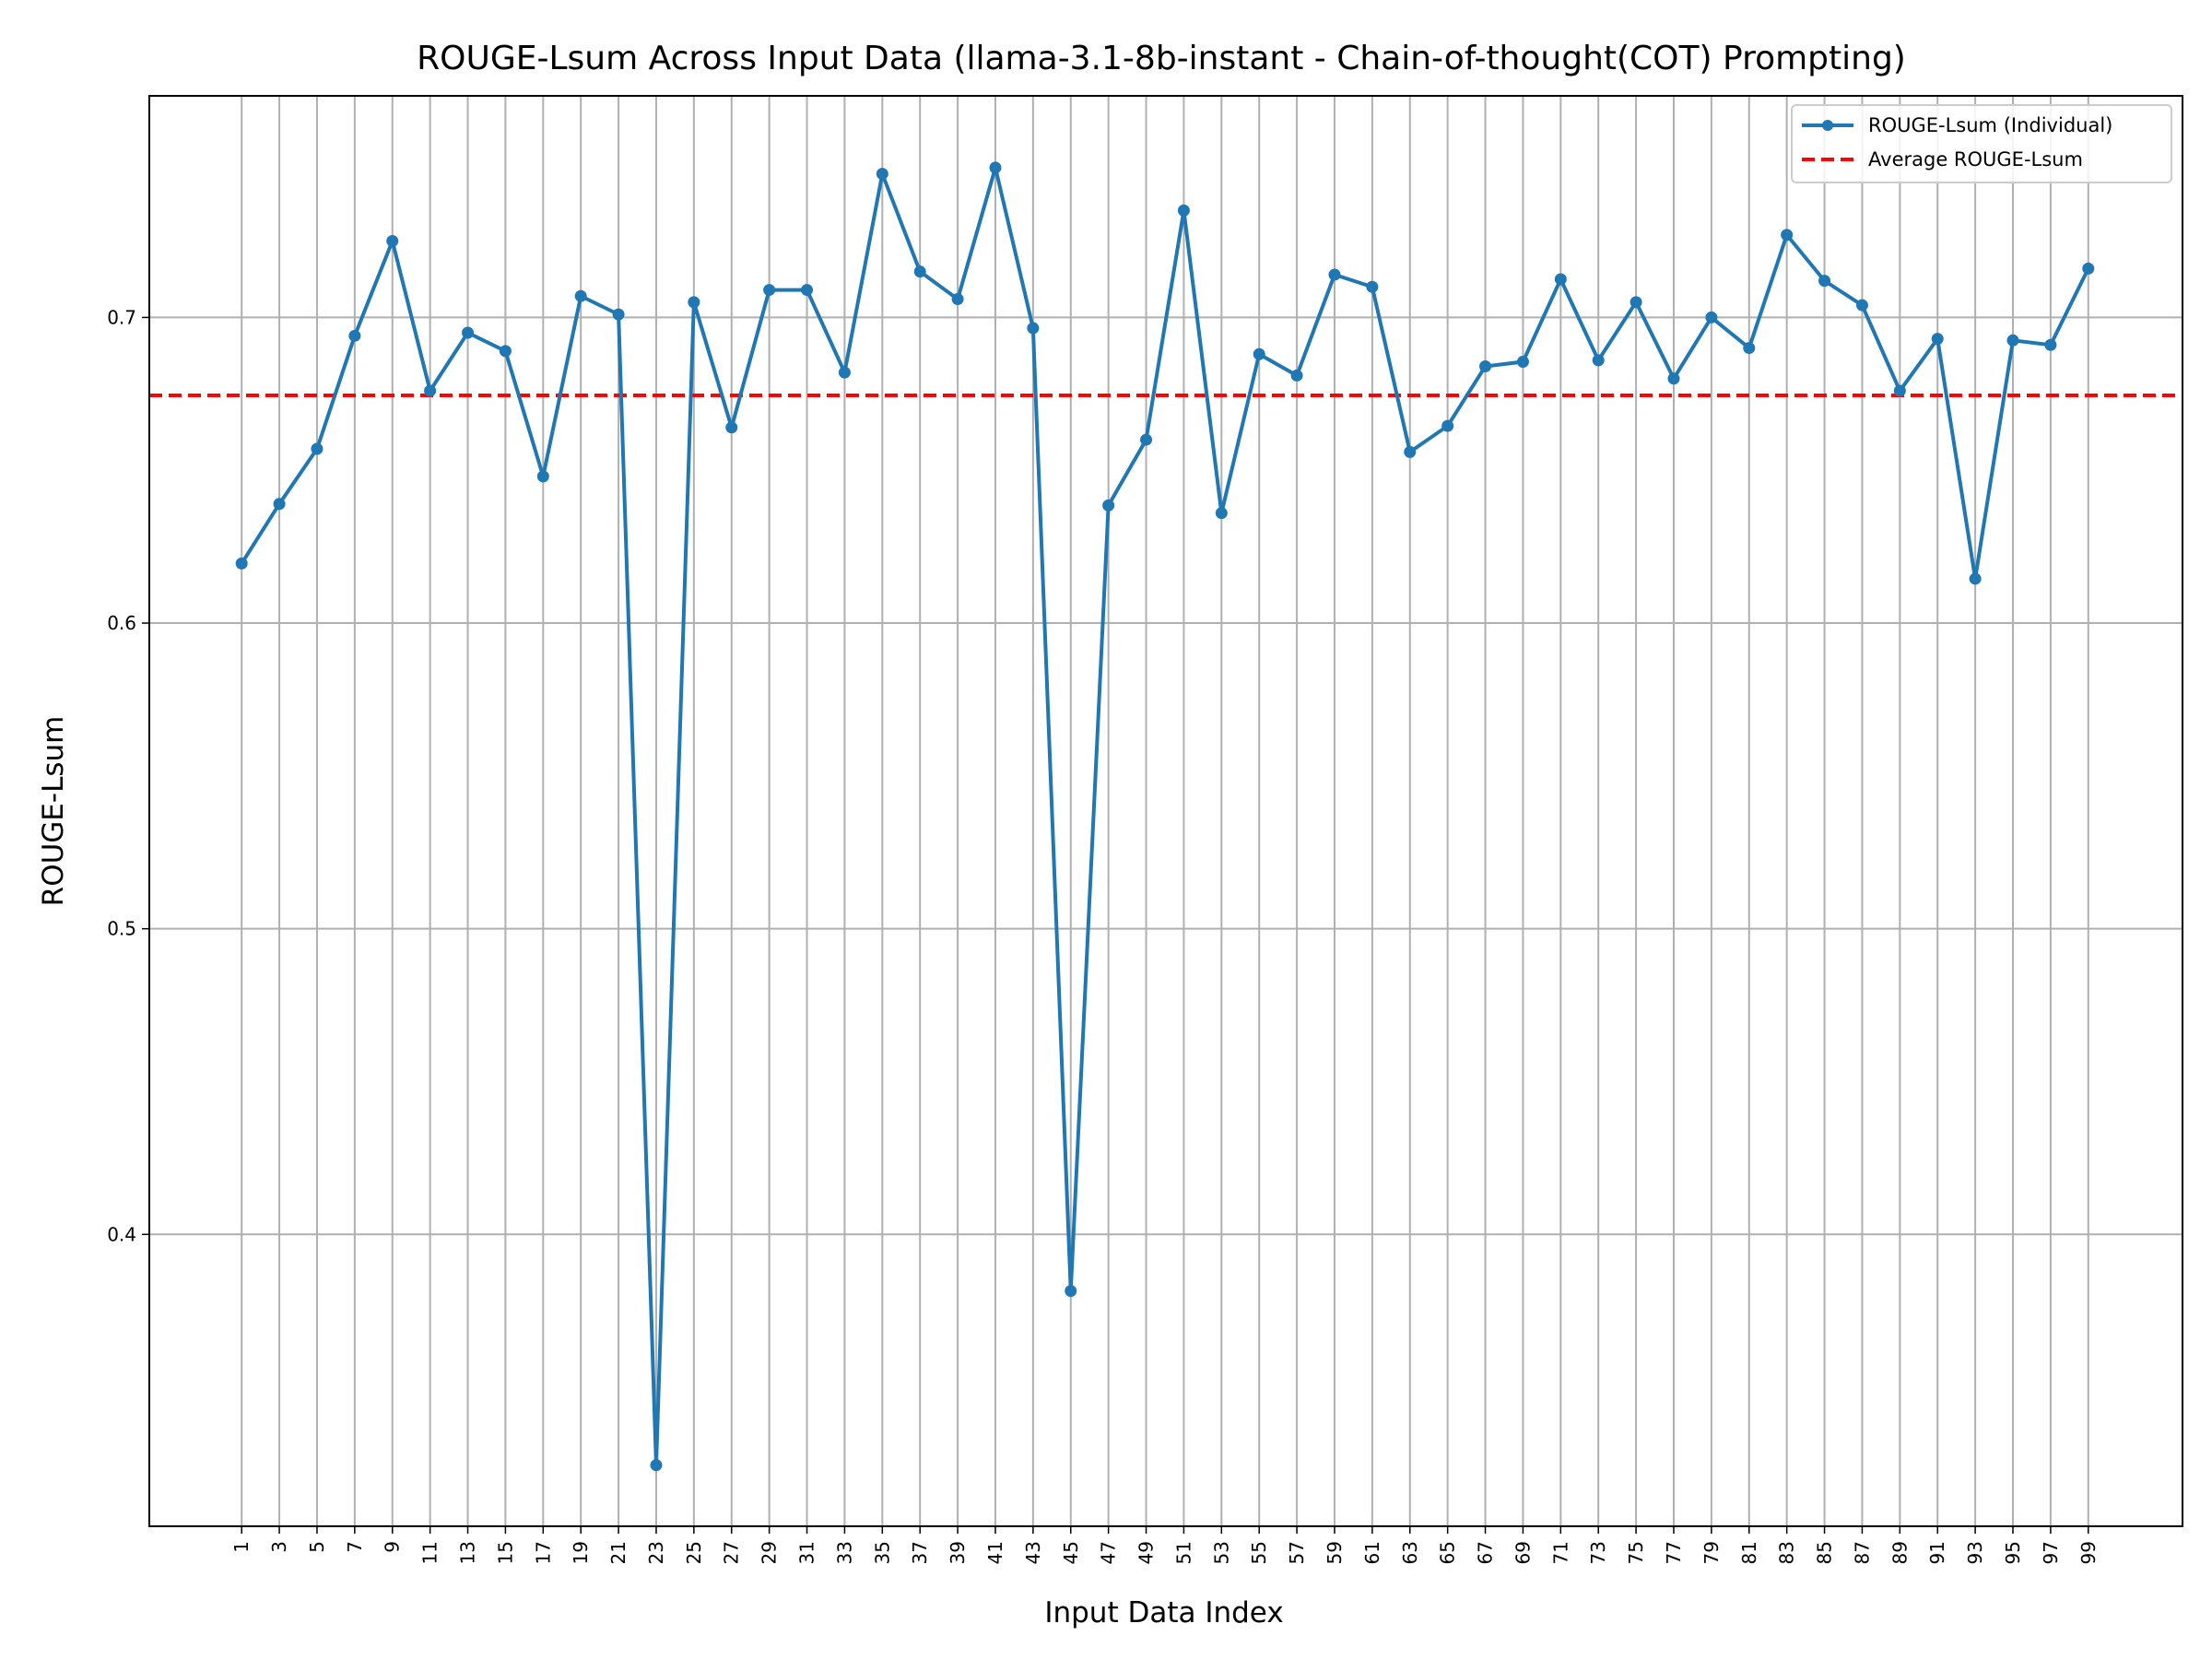  I want to click on x-tick-label: 15, so click(505, 1552).